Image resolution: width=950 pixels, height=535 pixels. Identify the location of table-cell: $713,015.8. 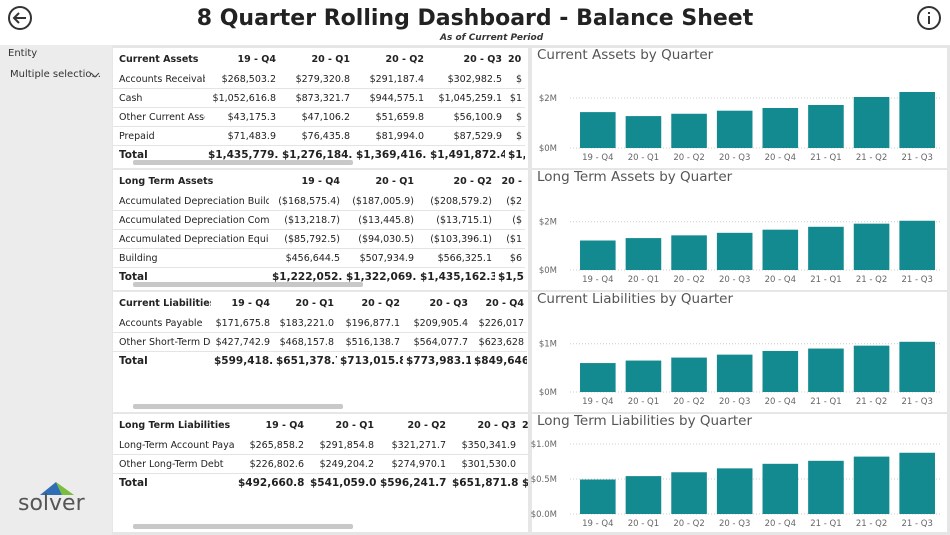
(371, 361).